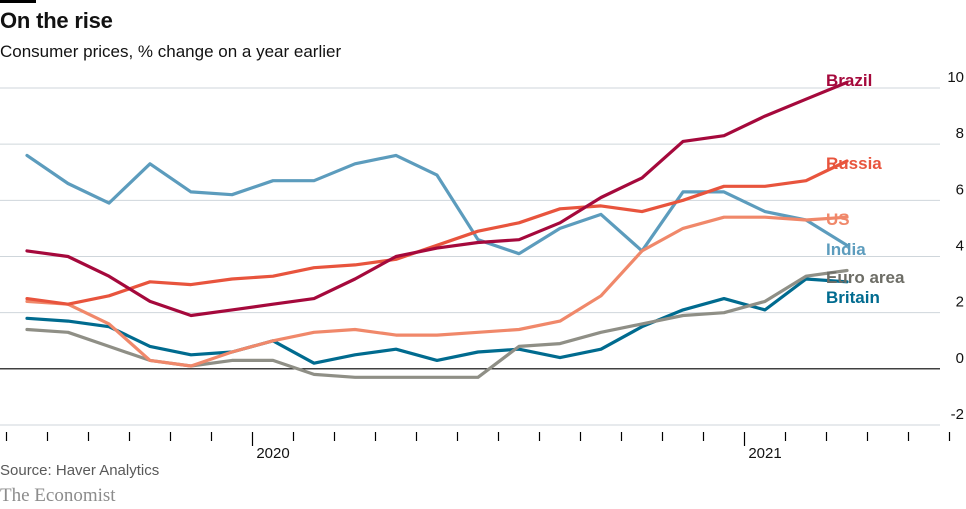  Describe the element at coordinates (865, 277) in the screenshot. I see `series-label-euro-area: Euro area` at that location.